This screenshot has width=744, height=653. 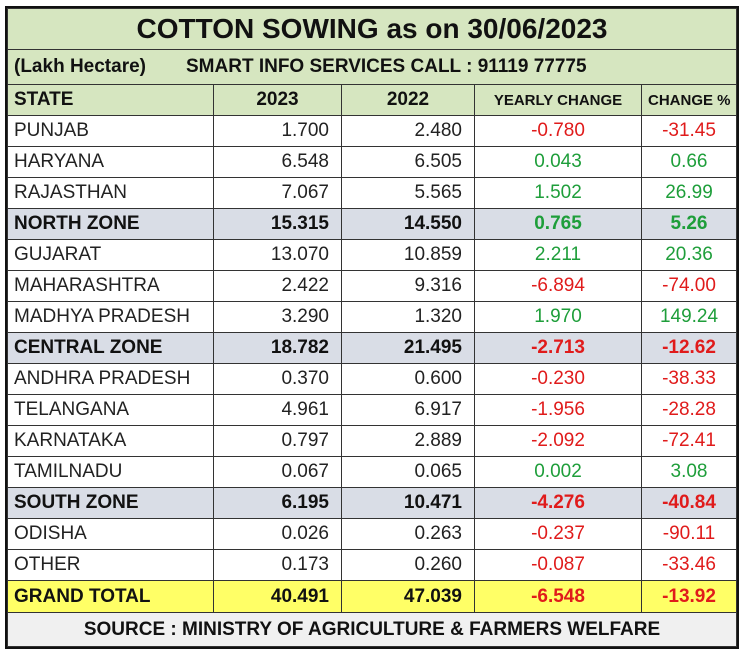 I want to click on yearly-change-cell: 1.970, so click(x=558, y=317).